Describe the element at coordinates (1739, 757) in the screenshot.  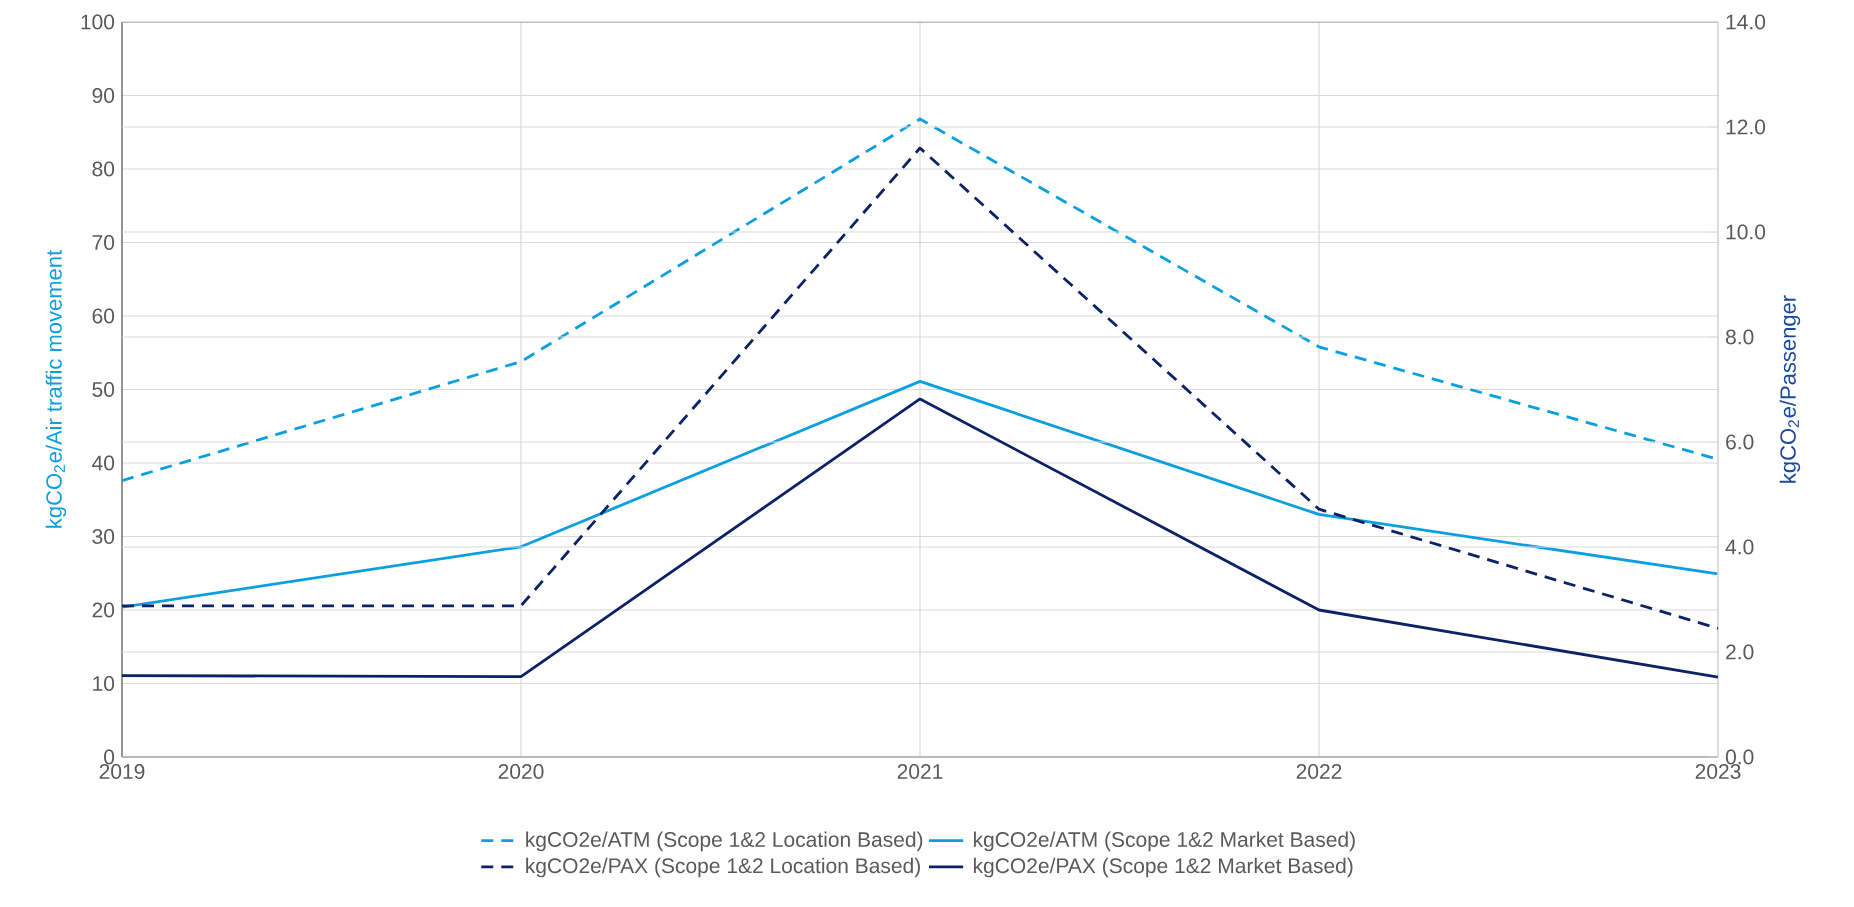
I see `y2-tick-label: 0.0` at that location.